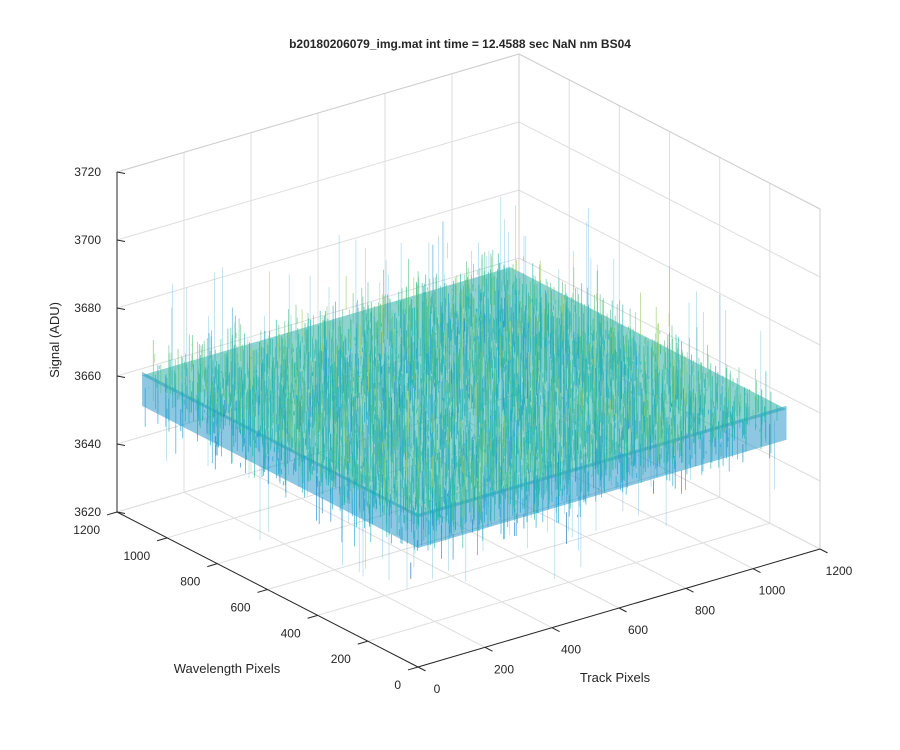  What do you see at coordinates (87, 308) in the screenshot?
I see `z-tick-label: 3680` at bounding box center [87, 308].